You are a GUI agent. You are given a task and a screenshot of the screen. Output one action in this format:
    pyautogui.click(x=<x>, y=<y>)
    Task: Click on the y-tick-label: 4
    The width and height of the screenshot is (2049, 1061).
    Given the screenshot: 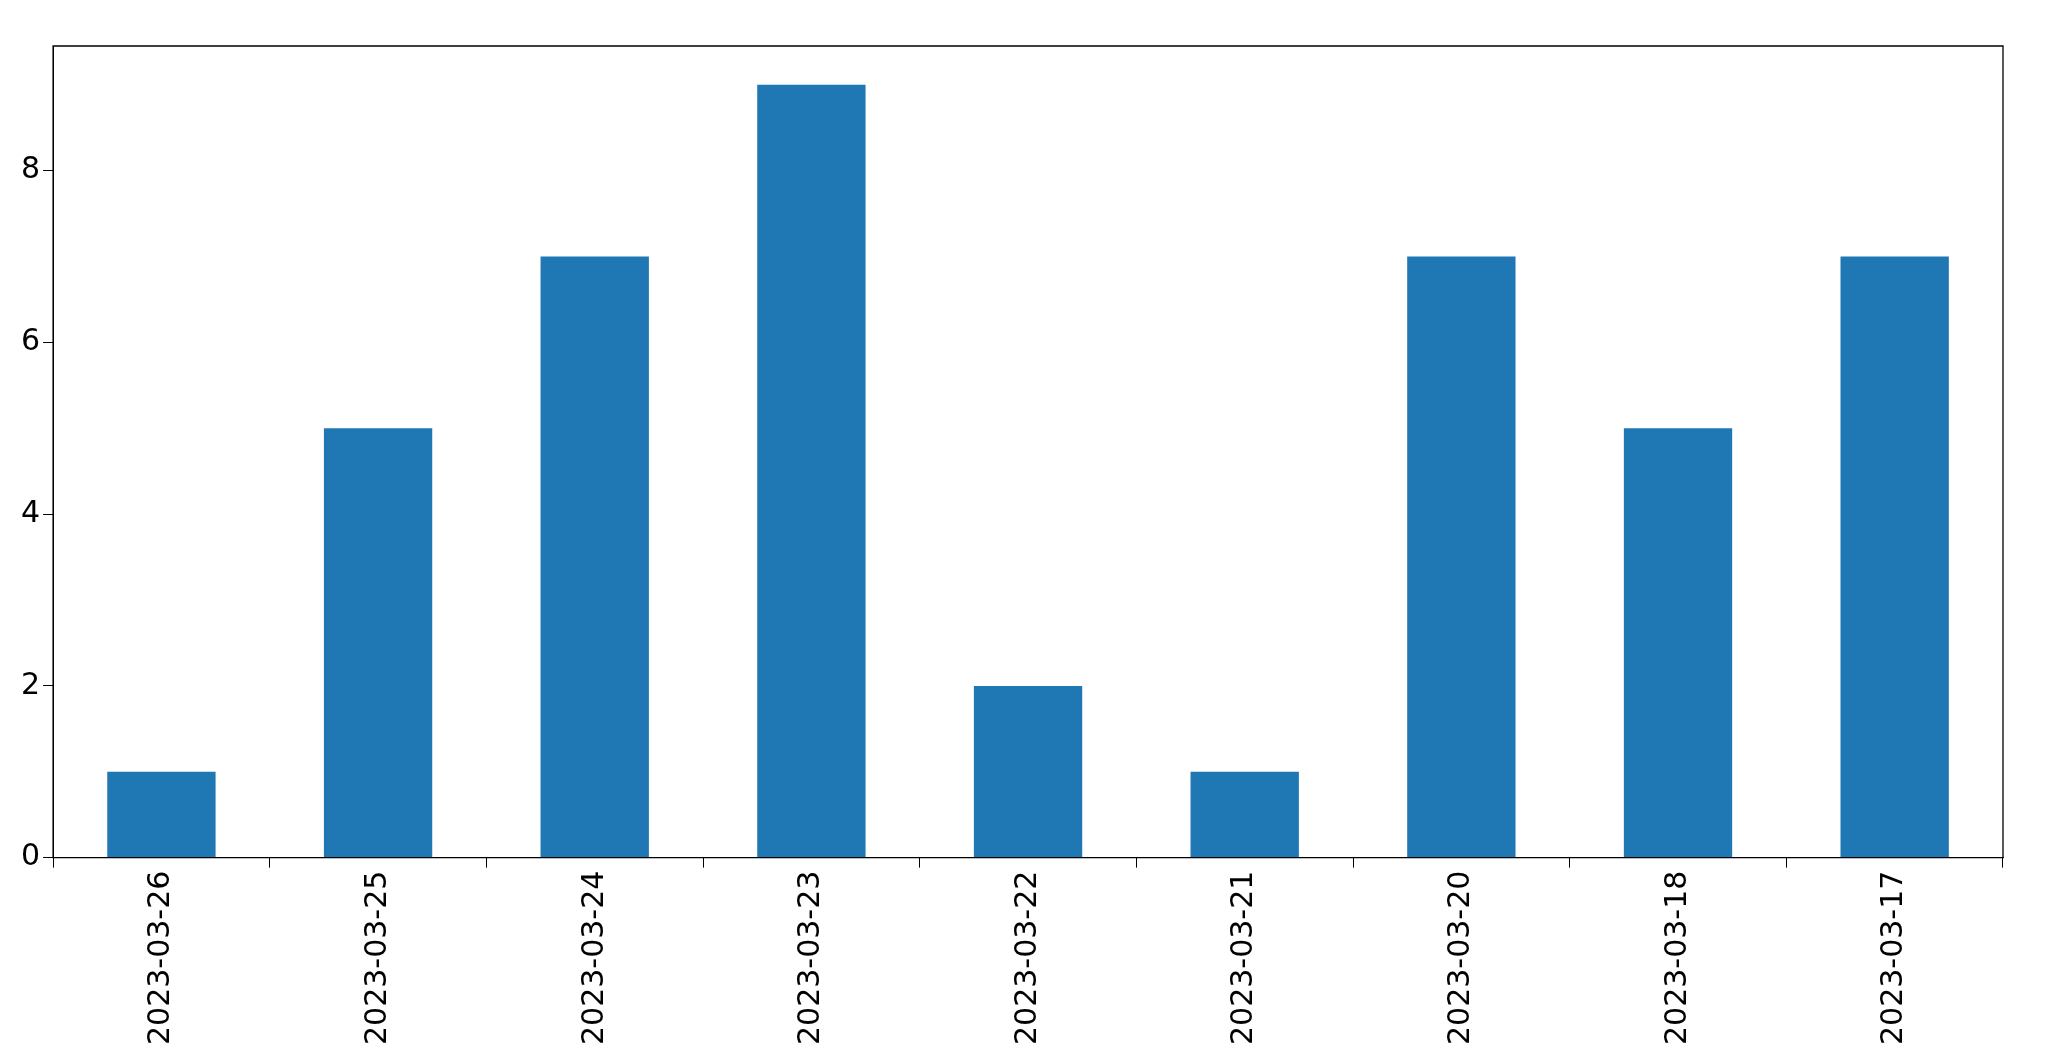 What is the action you would take?
    pyautogui.click(x=30, y=511)
    